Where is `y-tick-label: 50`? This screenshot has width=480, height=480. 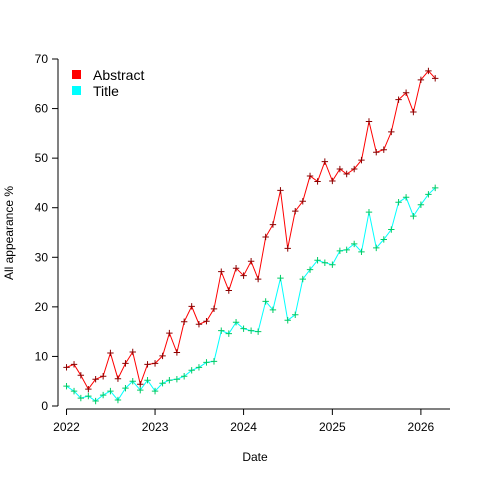
y-tick-label: 50 is located at coordinates (42, 158).